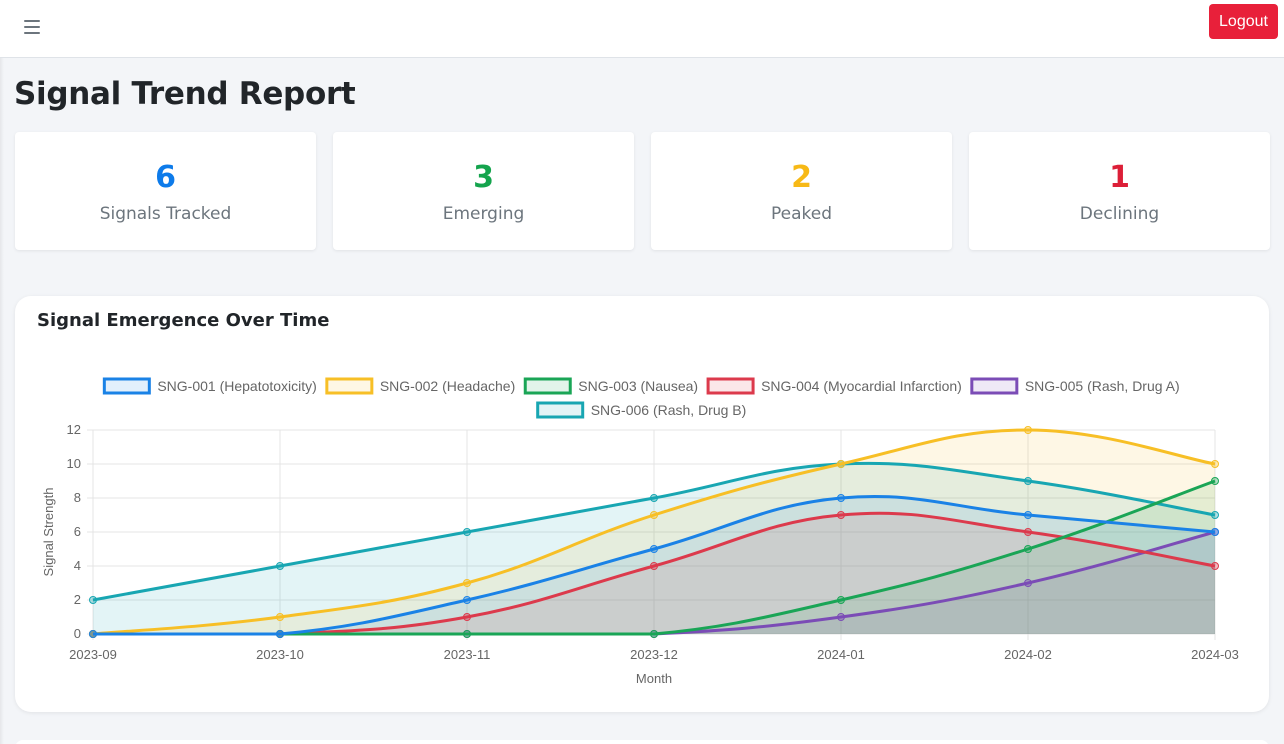 Image resolution: width=1284 pixels, height=744 pixels. I want to click on stat-label: Peaked, so click(801, 214).